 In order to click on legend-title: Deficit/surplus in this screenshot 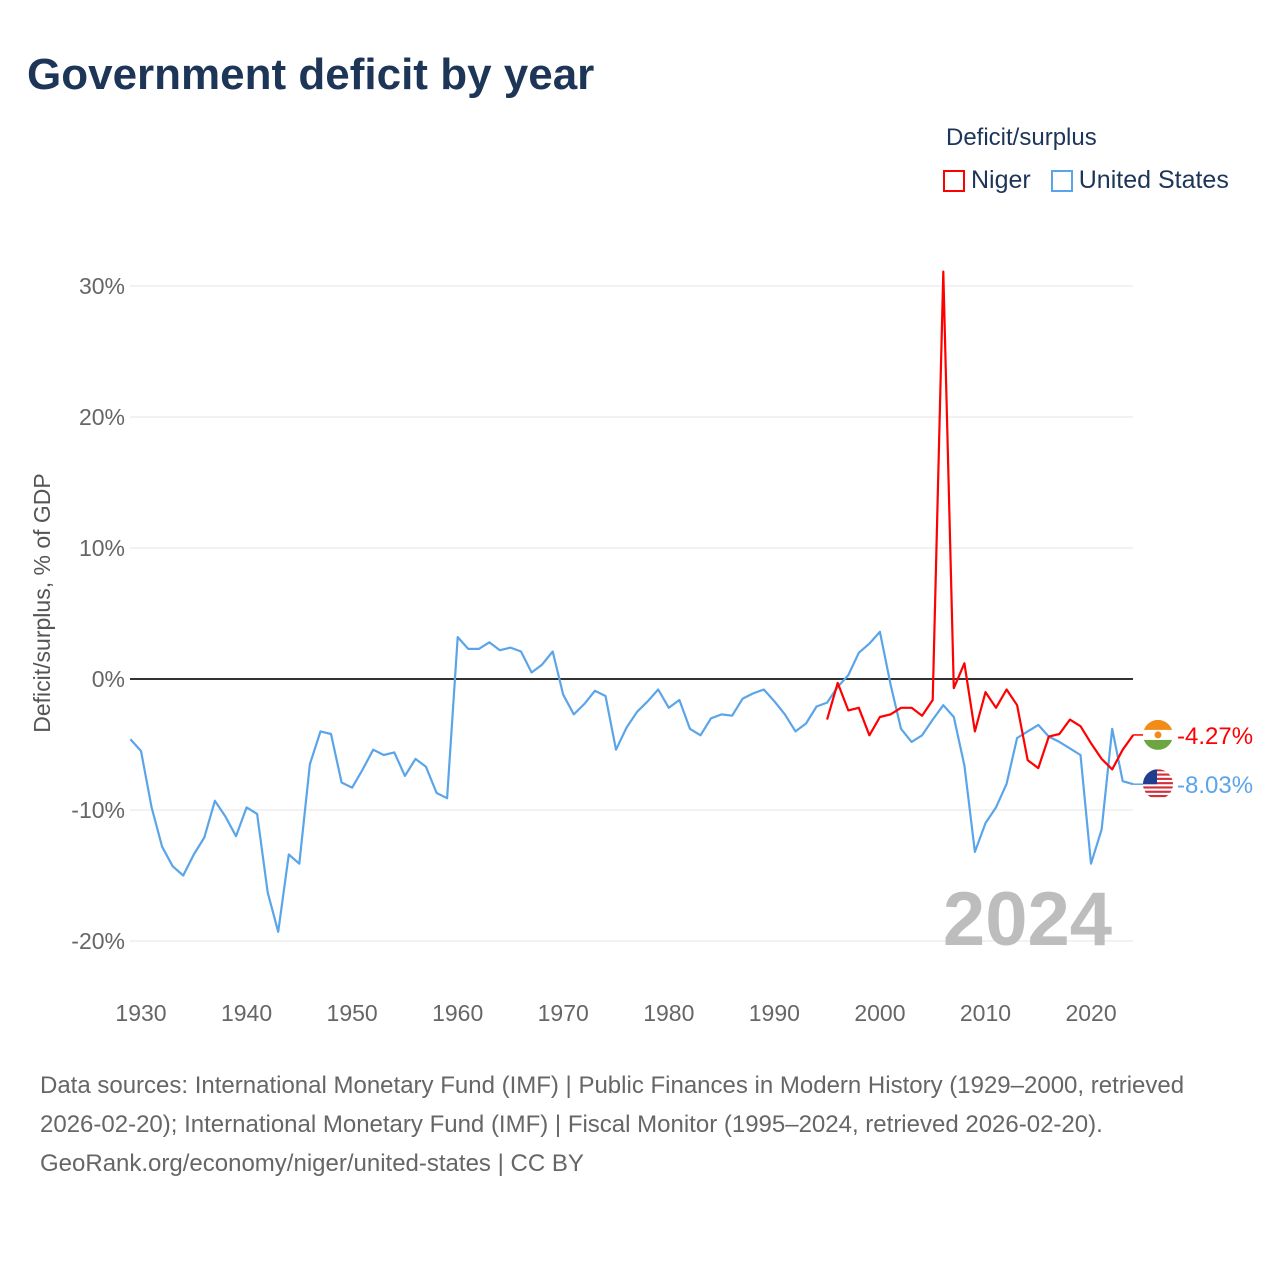, I will do `click(1021, 137)`.